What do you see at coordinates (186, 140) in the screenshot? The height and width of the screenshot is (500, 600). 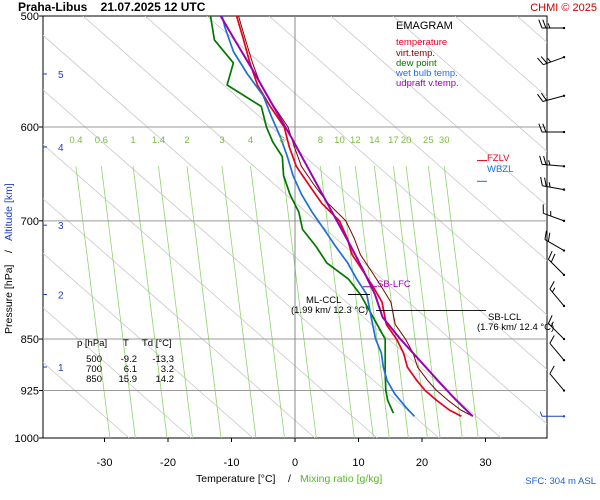 I see `mixing-ratio-label: 2` at bounding box center [186, 140].